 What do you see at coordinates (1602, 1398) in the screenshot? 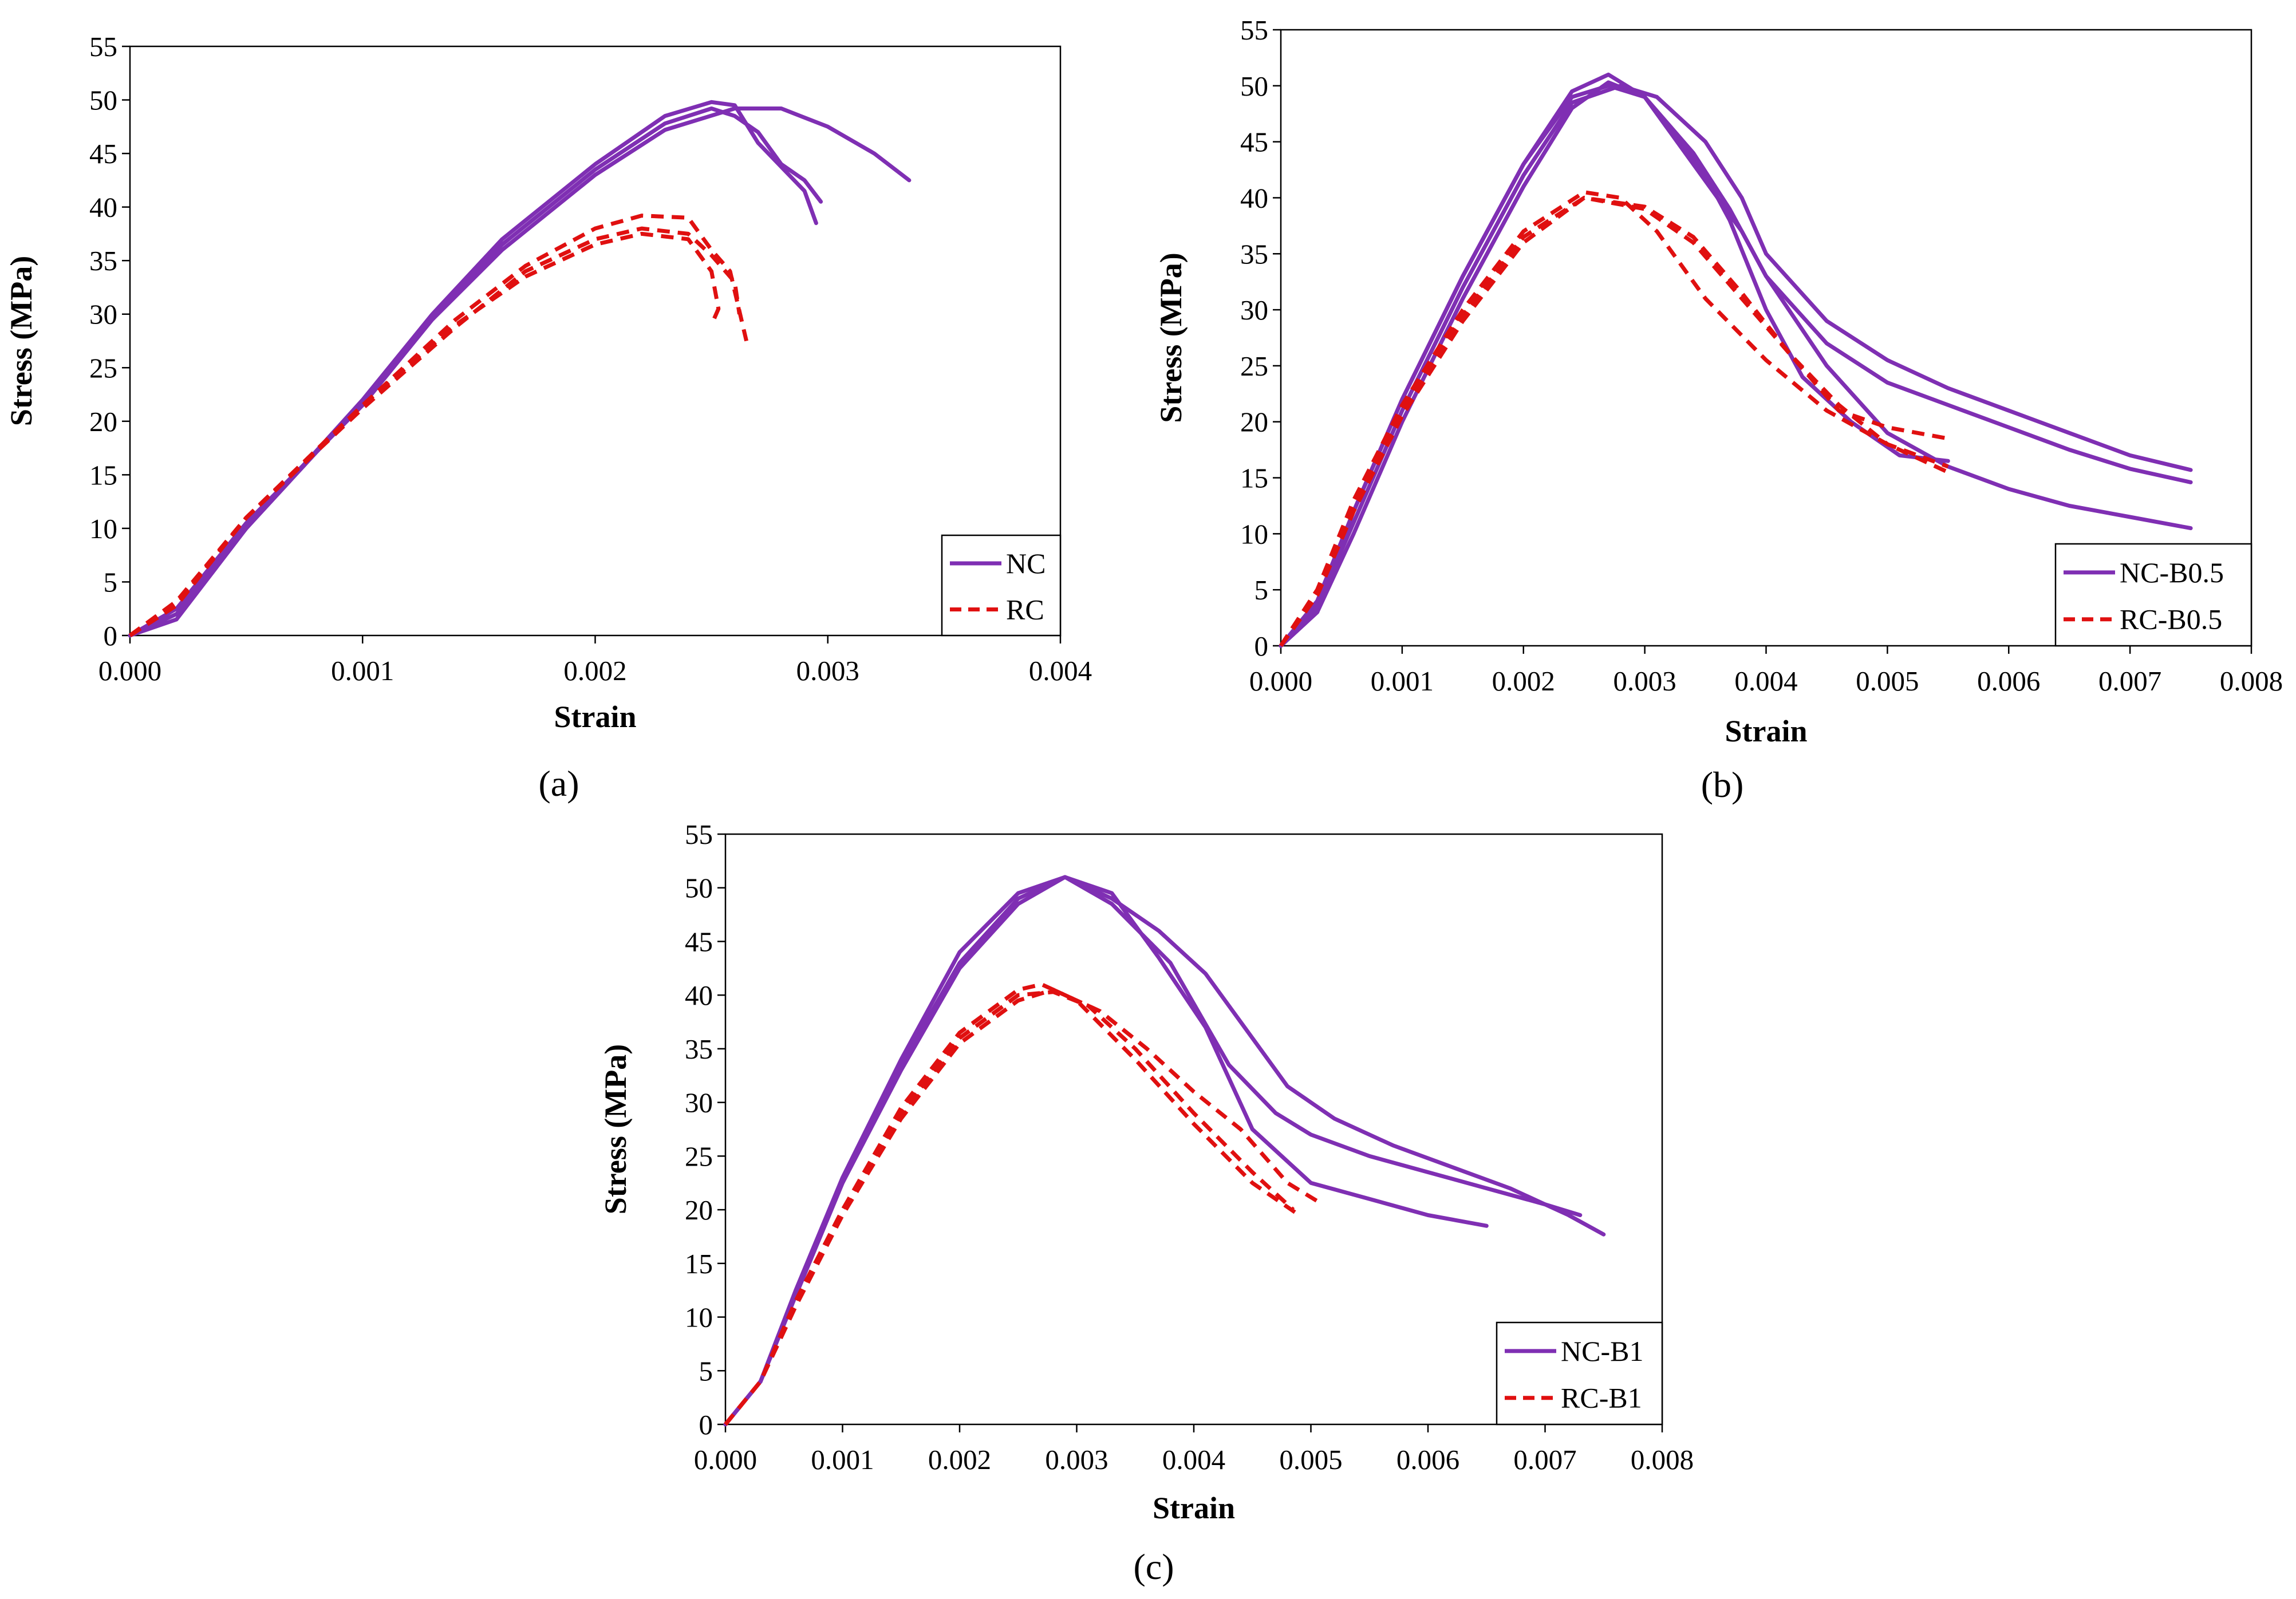
I see `legend-label: RC-B1` at bounding box center [1602, 1398].